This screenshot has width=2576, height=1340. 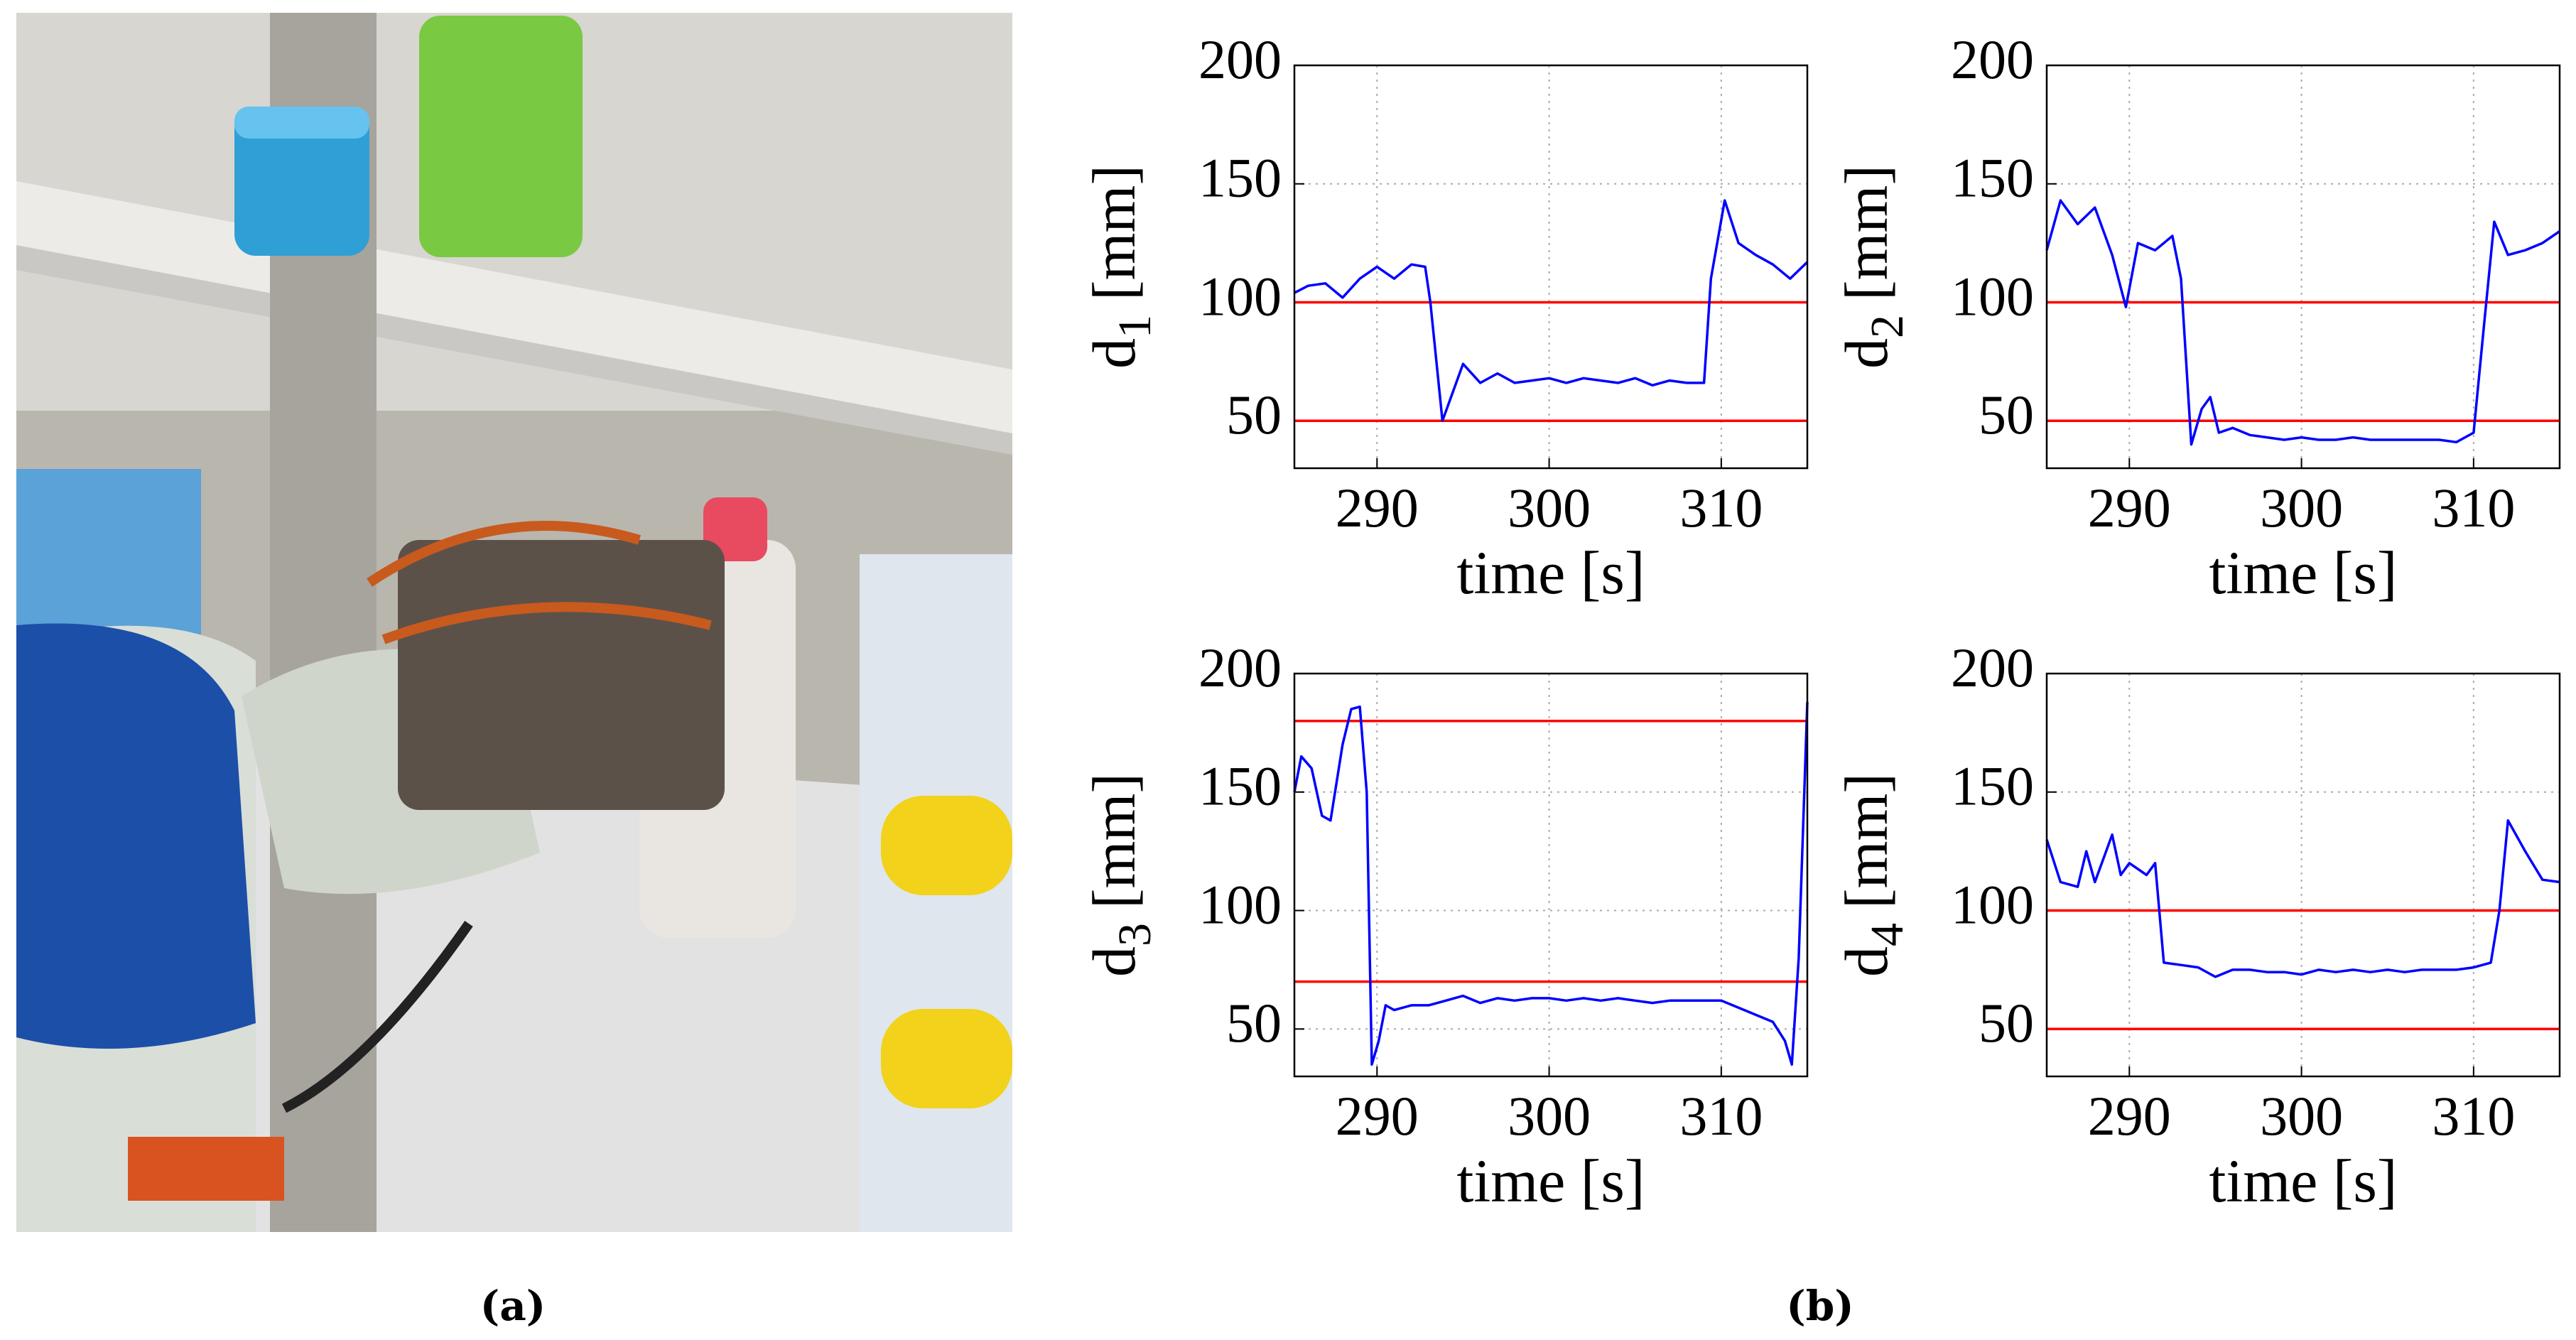 What do you see at coordinates (1887, 327) in the screenshot?
I see `y-label-subscript: 2` at bounding box center [1887, 327].